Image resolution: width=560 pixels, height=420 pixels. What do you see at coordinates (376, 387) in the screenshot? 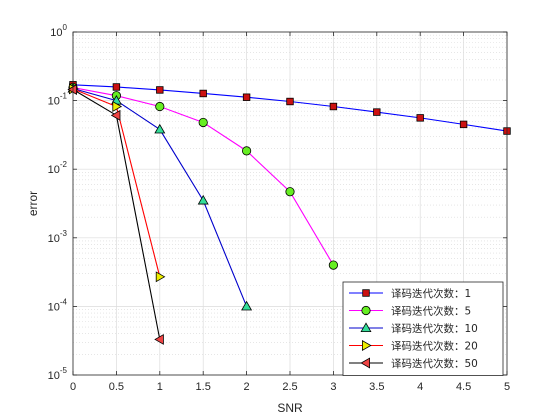
I see `x-tick-label: 3.5` at bounding box center [376, 387].